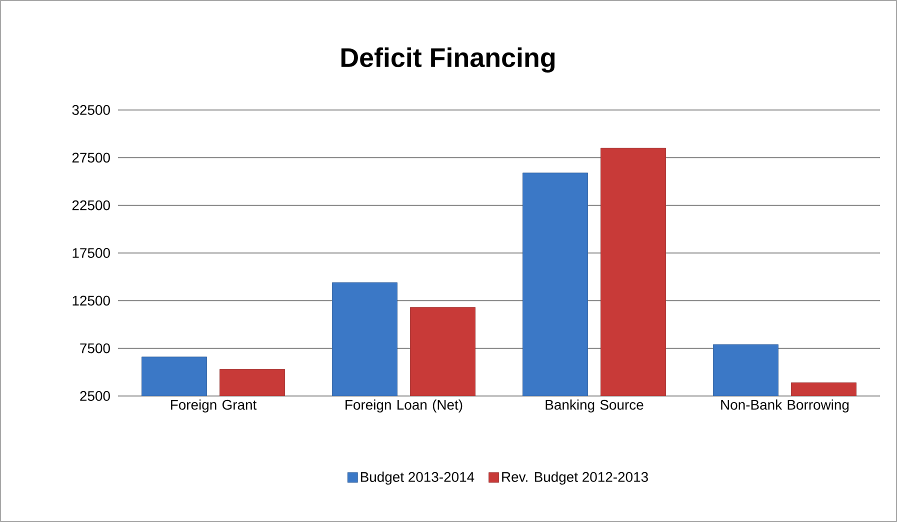 This screenshot has width=897, height=522. Describe the element at coordinates (213, 406) in the screenshot. I see `x-tick-label: Foreign Grant` at that location.